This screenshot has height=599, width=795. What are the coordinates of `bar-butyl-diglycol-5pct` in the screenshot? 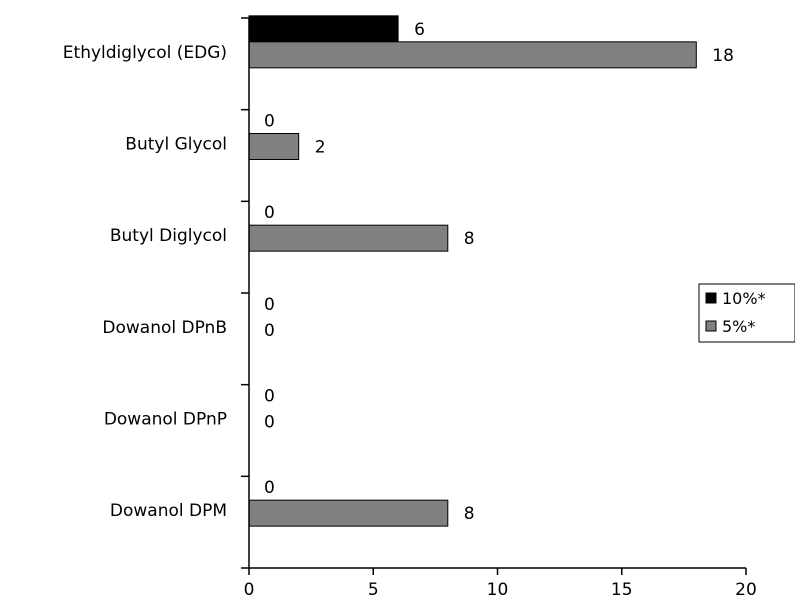 It's located at (348, 238).